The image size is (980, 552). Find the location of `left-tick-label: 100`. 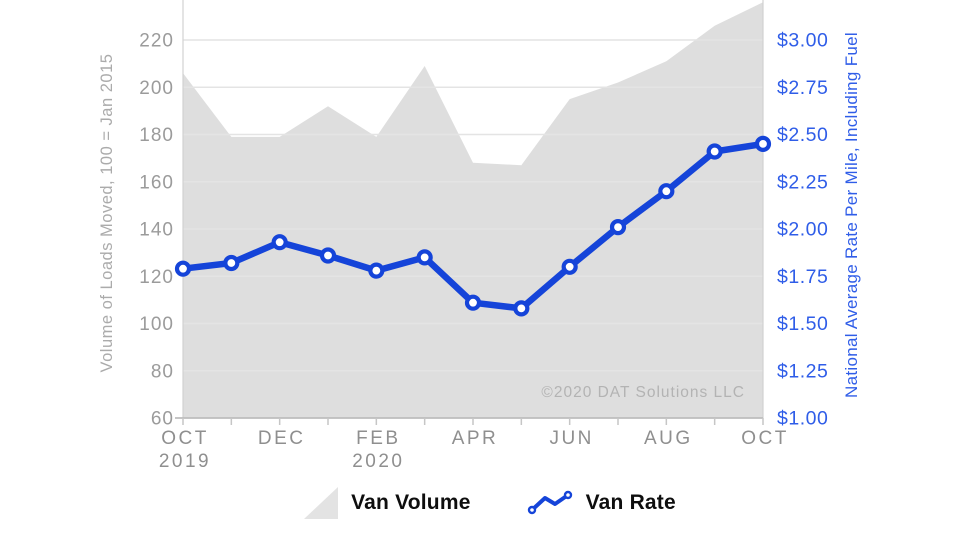

left-tick-label: 100 is located at coordinates (156, 324).